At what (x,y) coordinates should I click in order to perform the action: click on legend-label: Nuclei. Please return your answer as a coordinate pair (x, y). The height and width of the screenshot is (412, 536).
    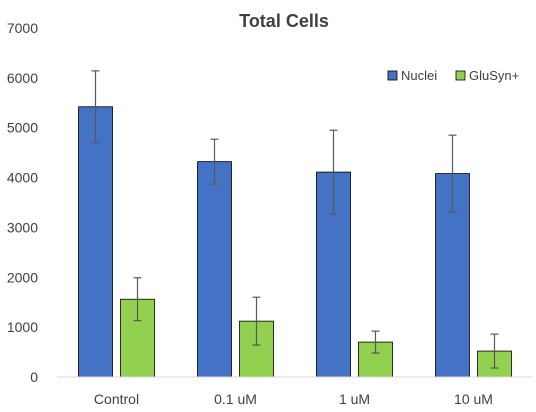
    Looking at the image, I should click on (419, 75).